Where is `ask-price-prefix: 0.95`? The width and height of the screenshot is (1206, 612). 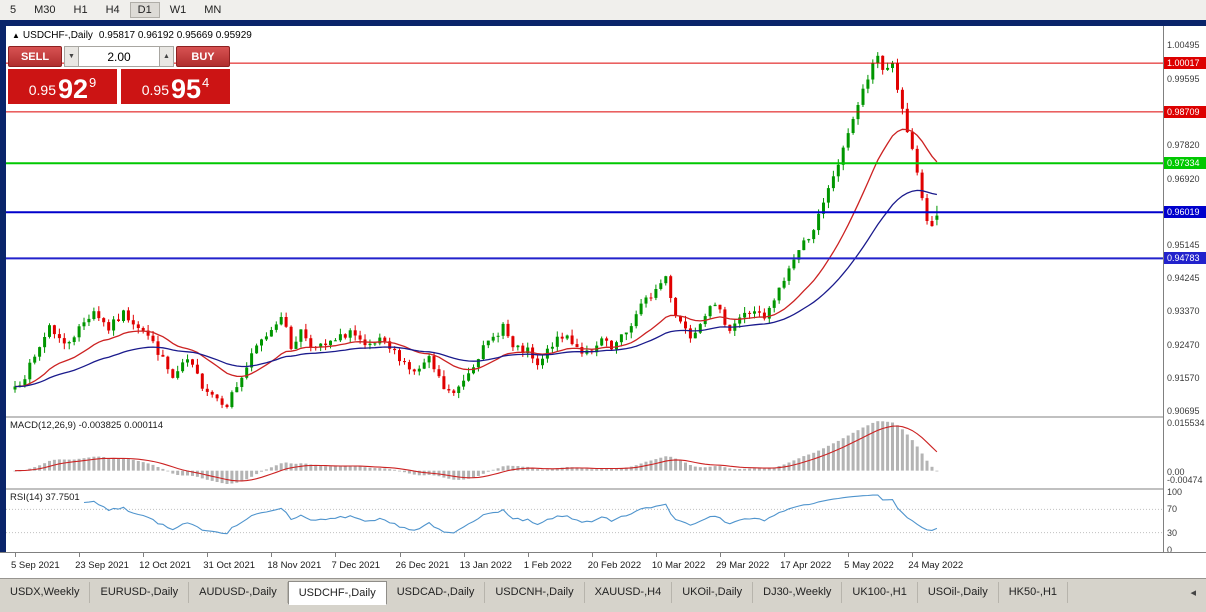
ask-price-prefix: 0.95 is located at coordinates (155, 90).